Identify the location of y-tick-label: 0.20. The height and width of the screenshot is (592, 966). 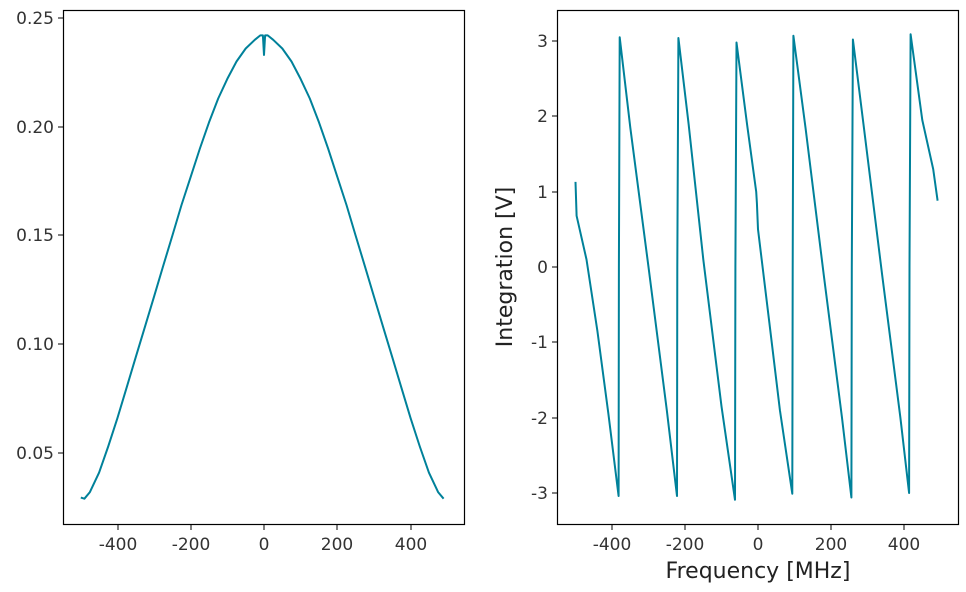
(35, 128).